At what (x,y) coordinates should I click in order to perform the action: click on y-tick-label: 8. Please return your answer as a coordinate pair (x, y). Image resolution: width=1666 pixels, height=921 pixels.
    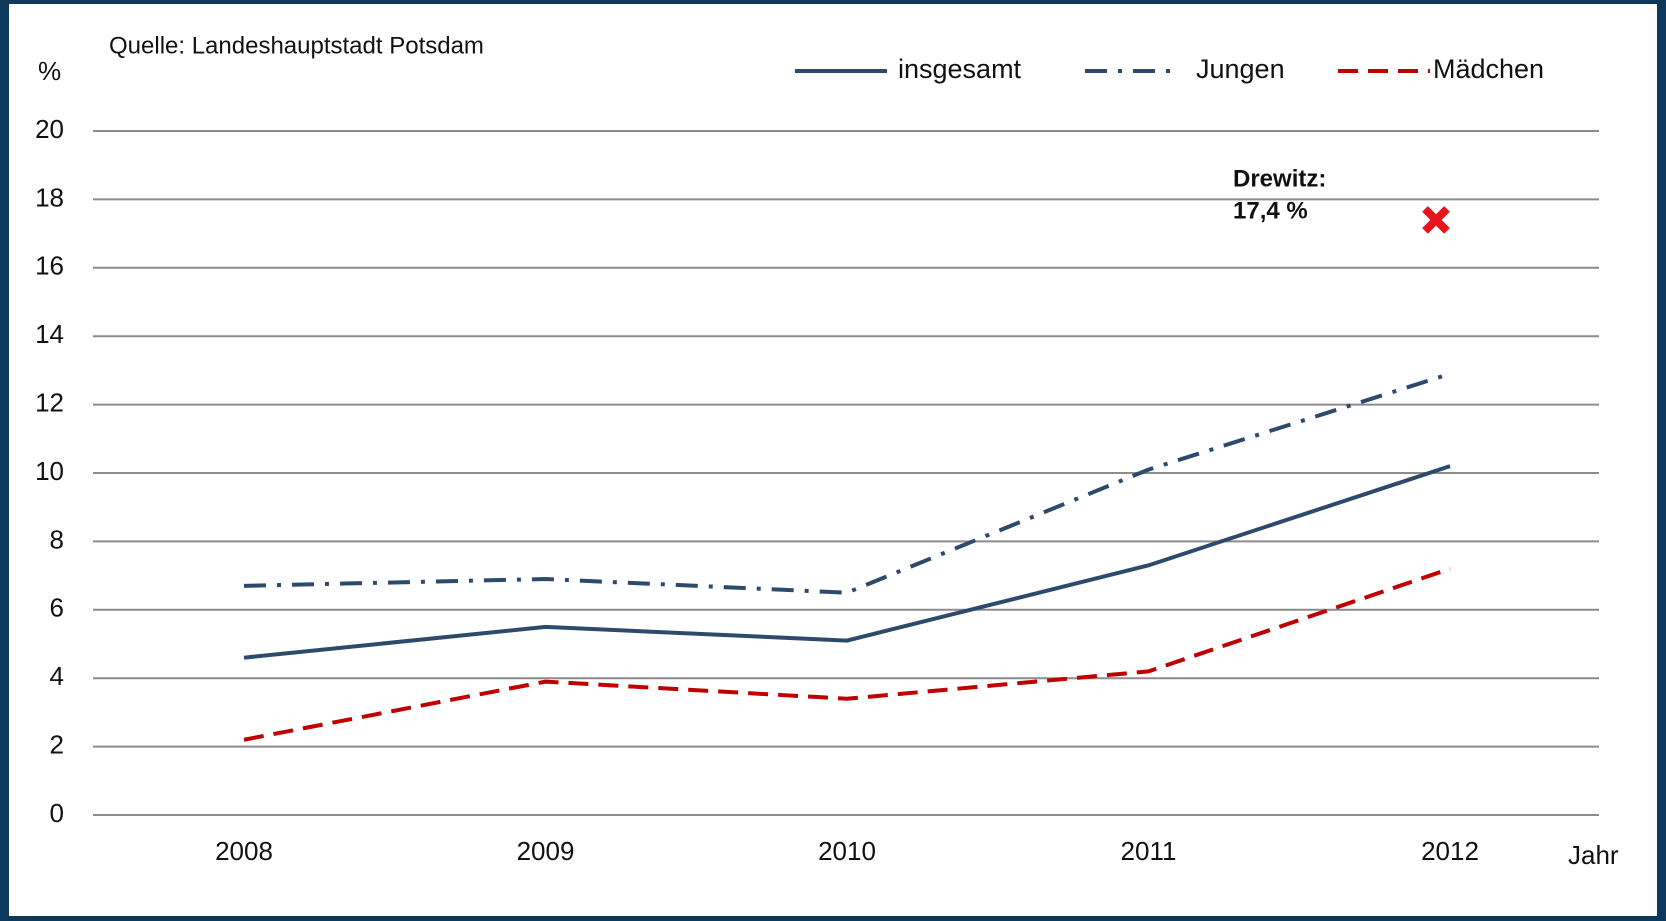
    Looking at the image, I should click on (57, 539).